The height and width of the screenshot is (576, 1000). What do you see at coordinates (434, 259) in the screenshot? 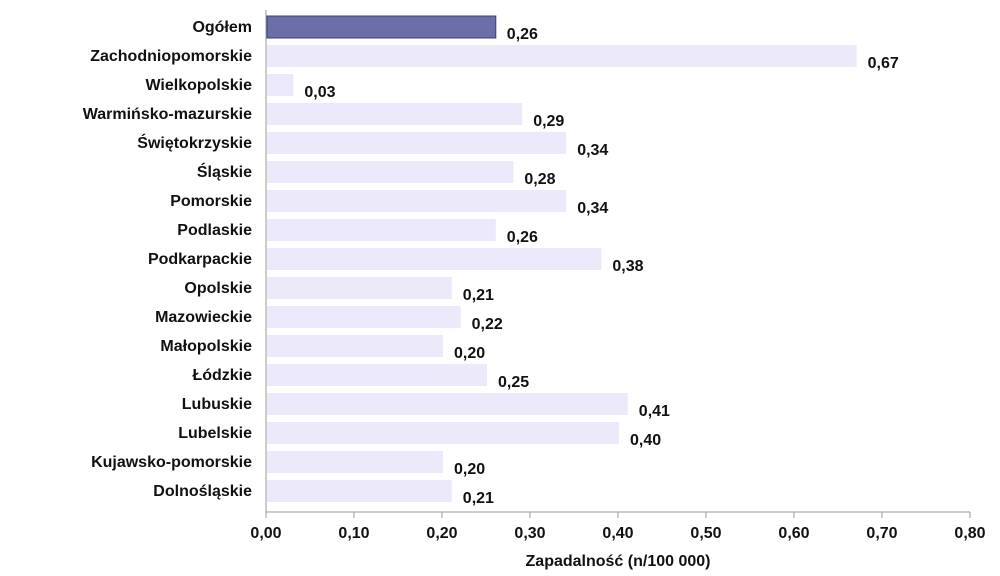
I see `bar-podkarpackie` at bounding box center [434, 259].